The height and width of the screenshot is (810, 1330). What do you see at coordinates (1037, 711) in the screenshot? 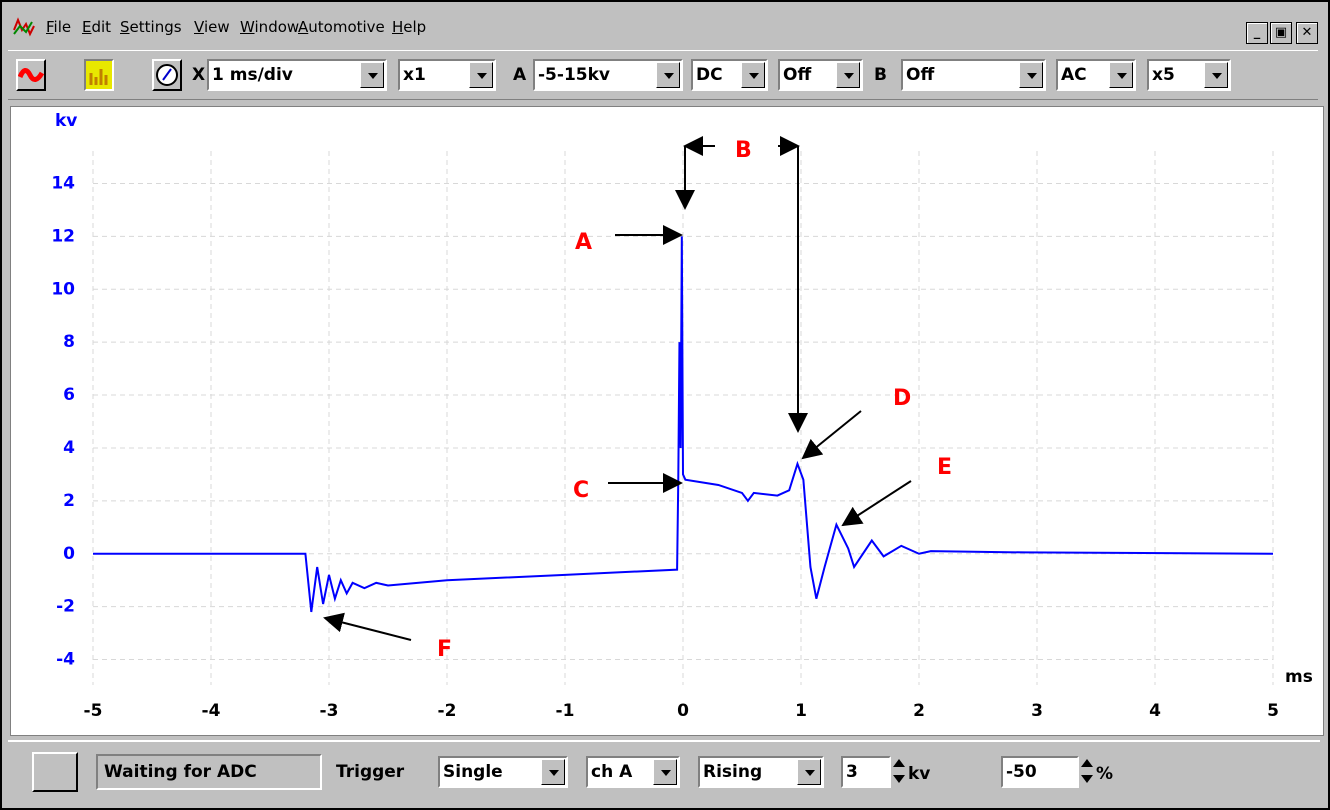
I see `x-tick-label: 3` at bounding box center [1037, 711].